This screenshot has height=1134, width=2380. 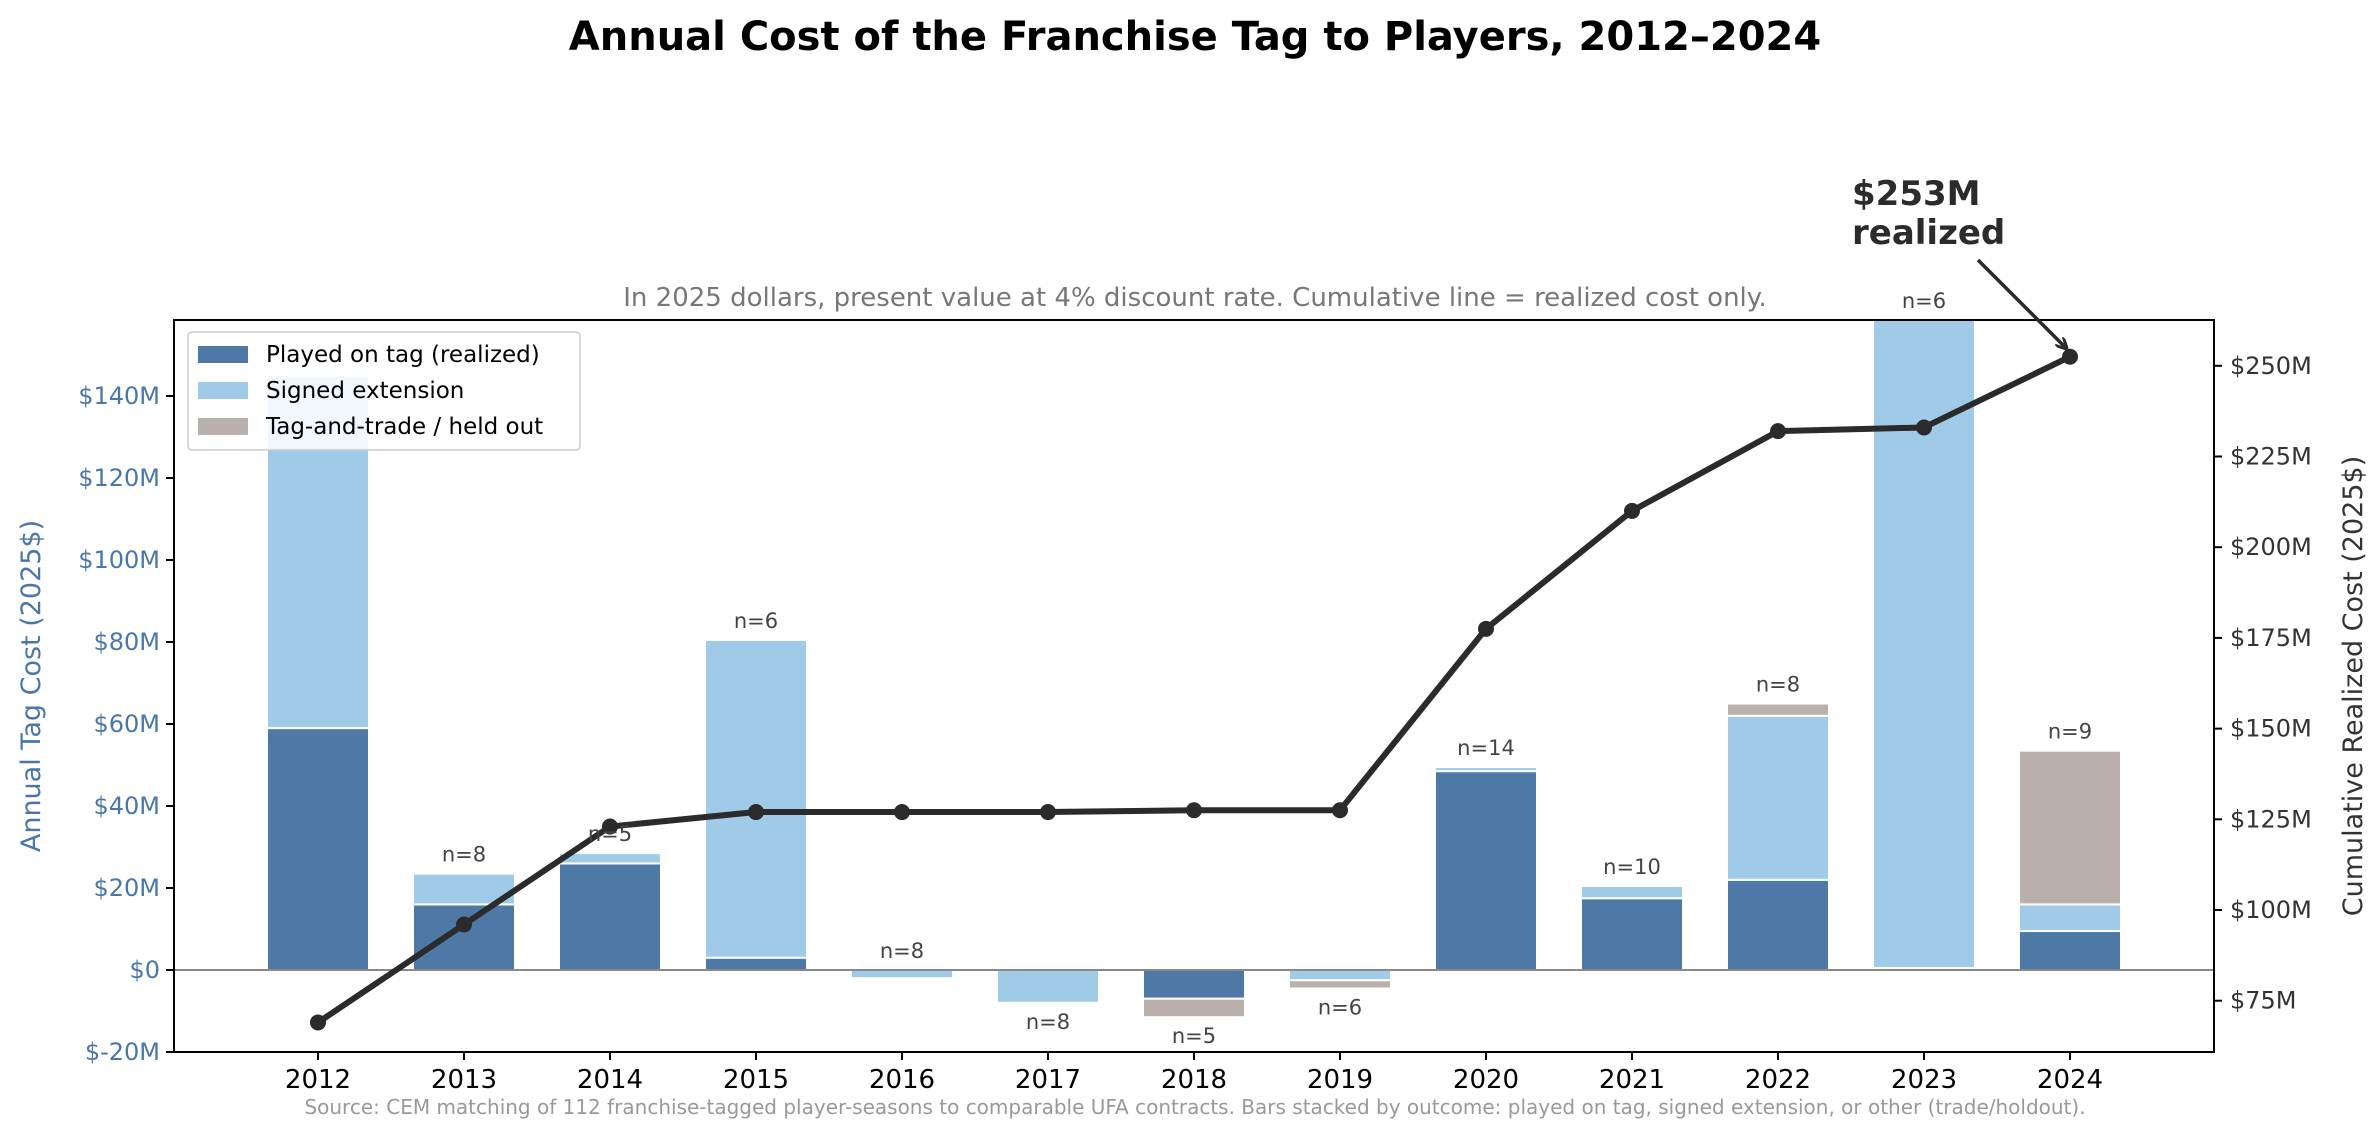 I want to click on annotation: $253M realized, so click(x=1959, y=261).